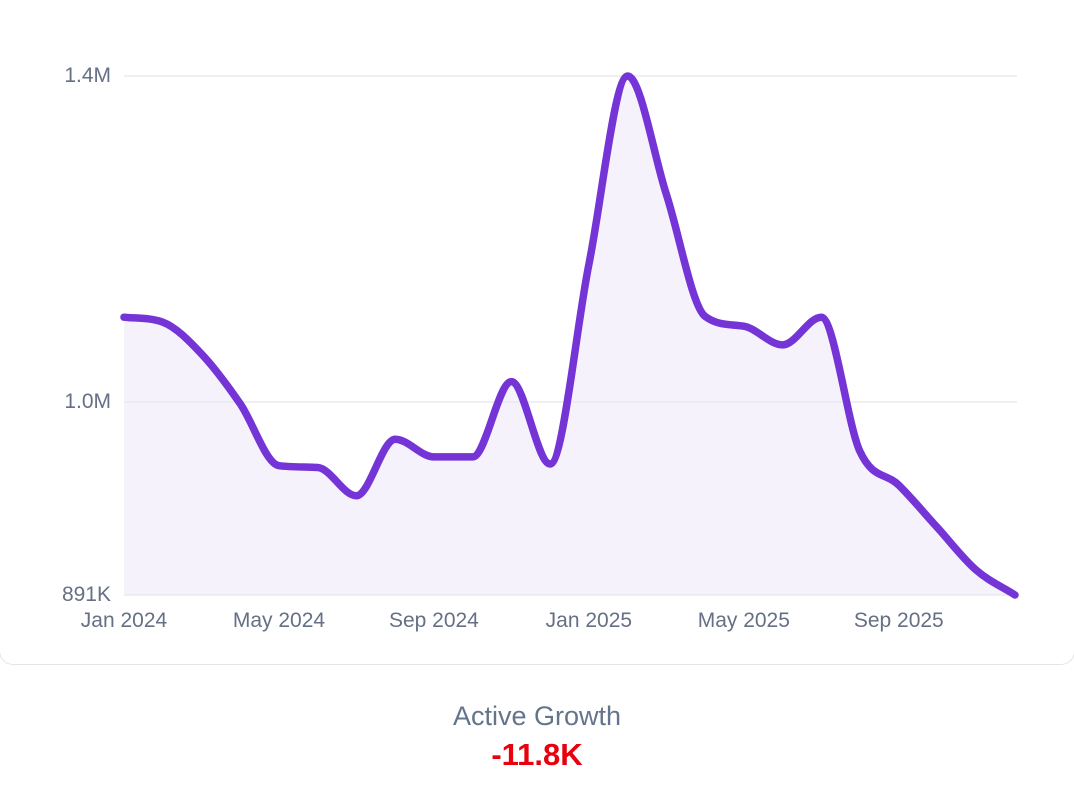 The height and width of the screenshot is (794, 1074). What do you see at coordinates (589, 620) in the screenshot?
I see `x-tick-label: Jan 2025` at bounding box center [589, 620].